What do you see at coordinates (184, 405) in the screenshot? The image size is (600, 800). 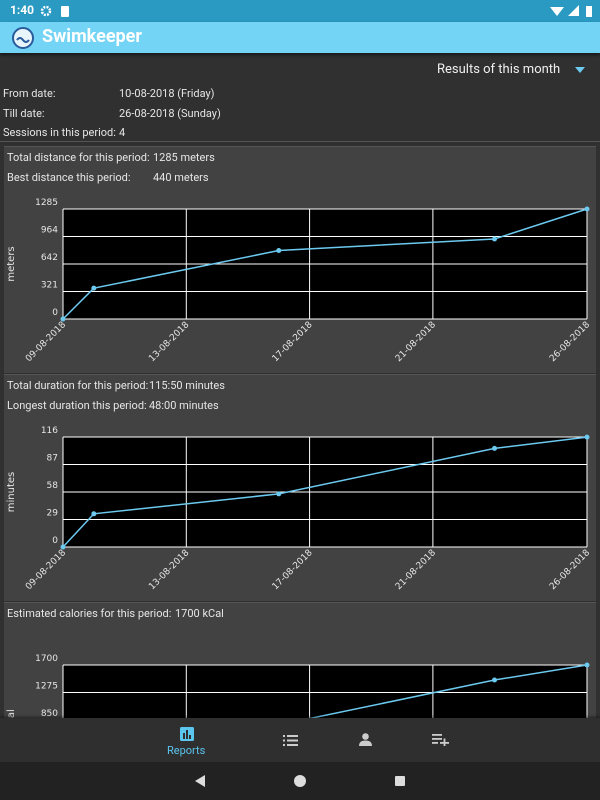 I see `stat-value: 48:00 minutes` at bounding box center [184, 405].